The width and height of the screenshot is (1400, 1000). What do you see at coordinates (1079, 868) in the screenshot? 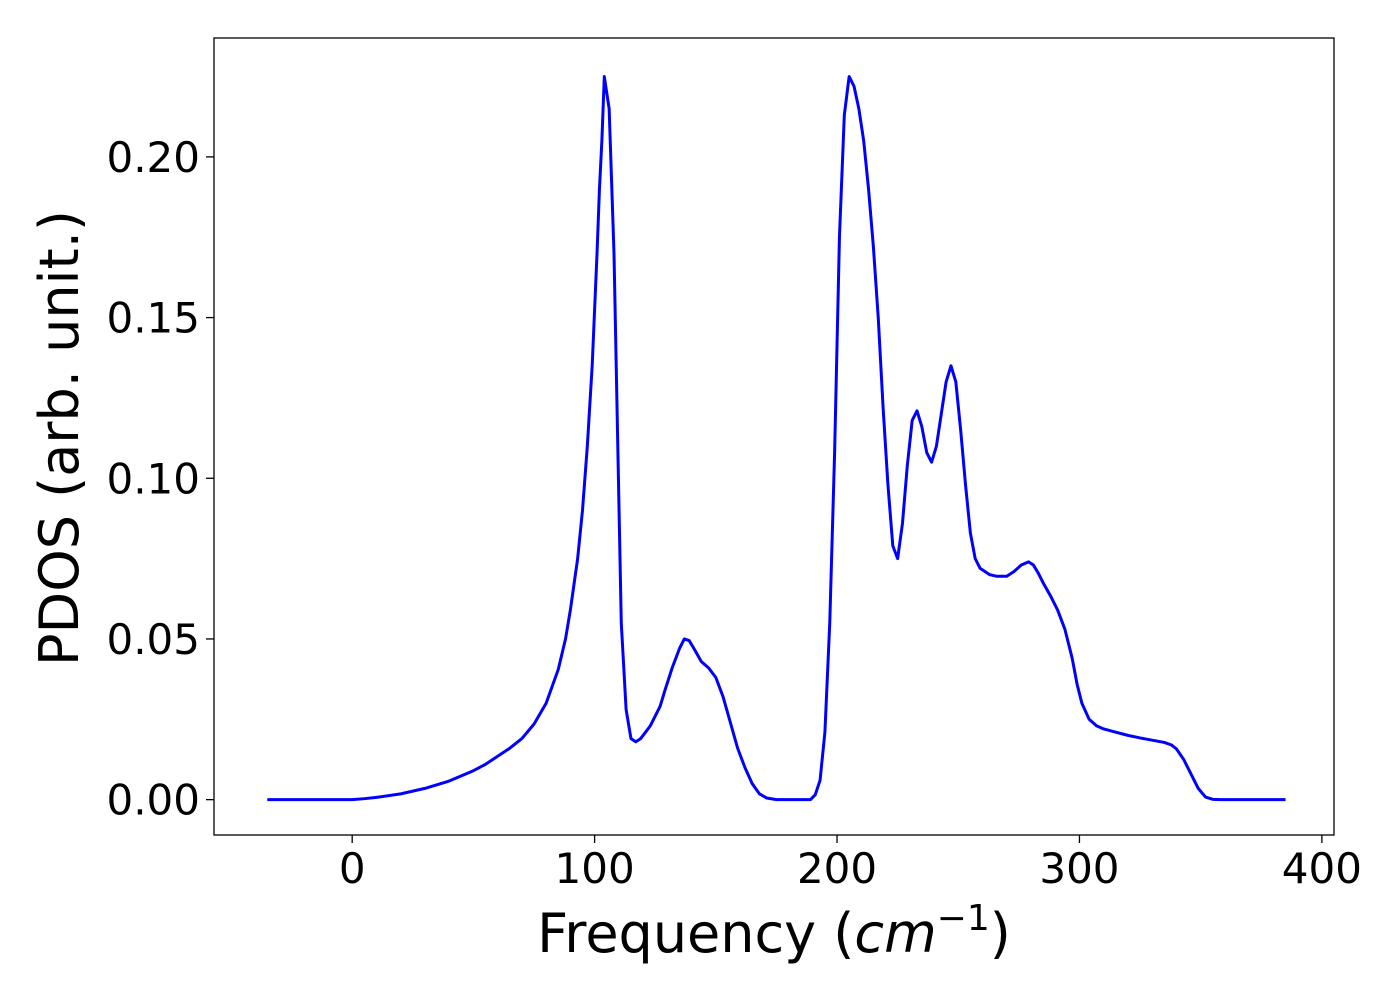
I see `x-tick-label: 300` at bounding box center [1079, 868].